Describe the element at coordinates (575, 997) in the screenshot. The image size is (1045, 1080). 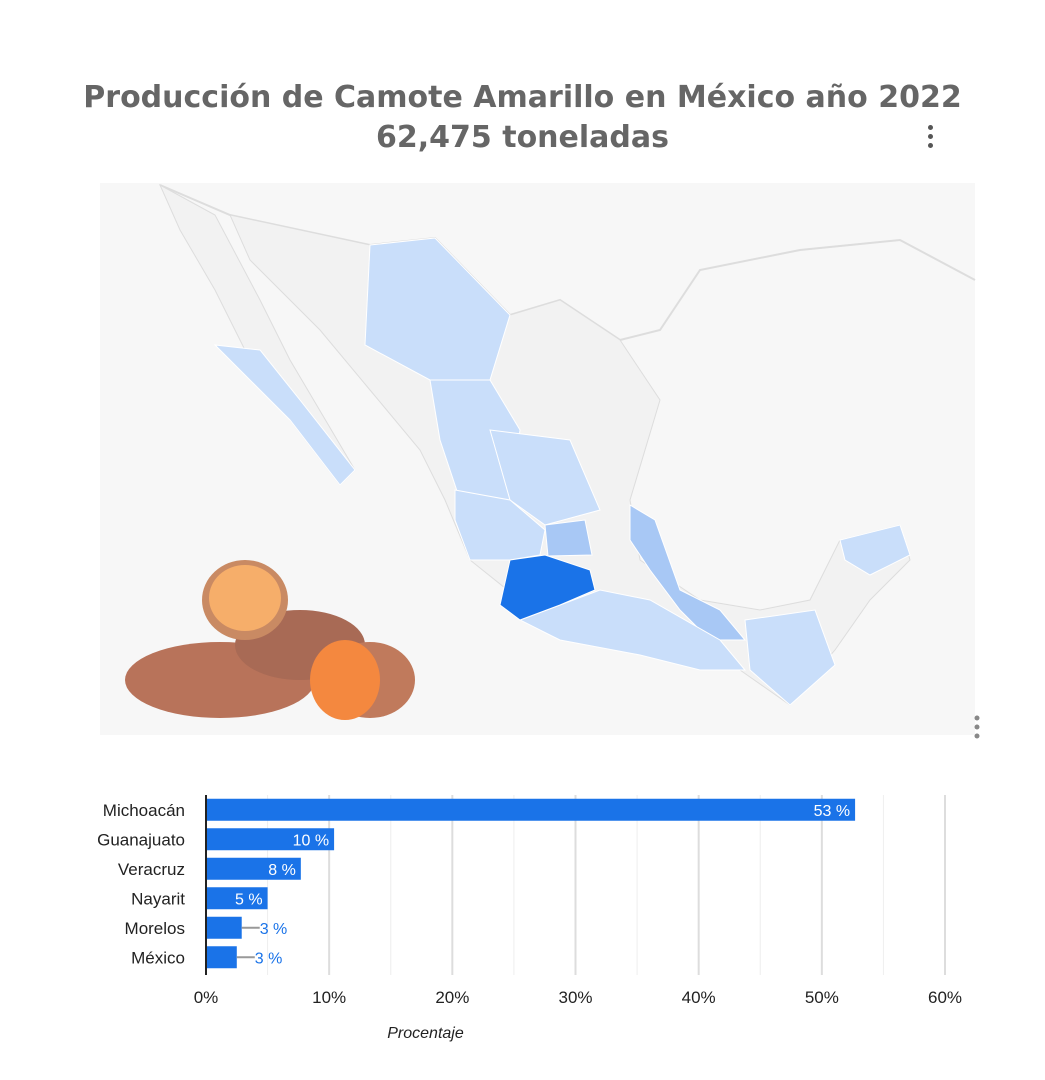
I see `x-tick-label: 30%` at that location.